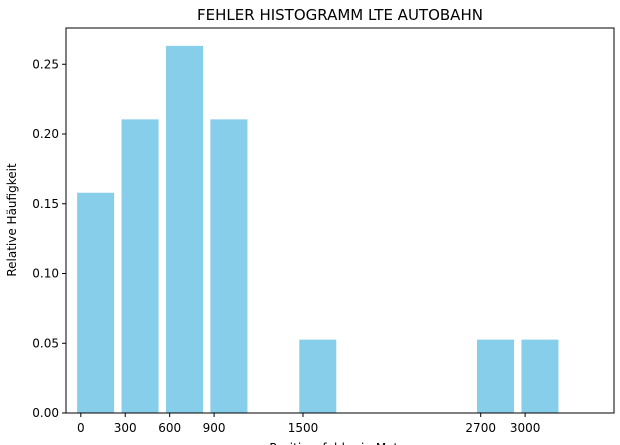  What do you see at coordinates (214, 428) in the screenshot?
I see `x-tick-label: 900` at bounding box center [214, 428].